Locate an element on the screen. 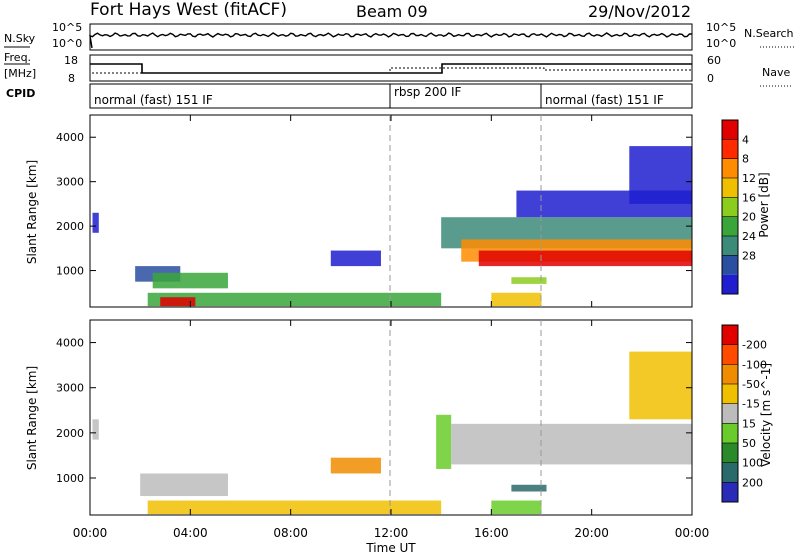  nsearch-label: N.Search is located at coordinates (769, 33).